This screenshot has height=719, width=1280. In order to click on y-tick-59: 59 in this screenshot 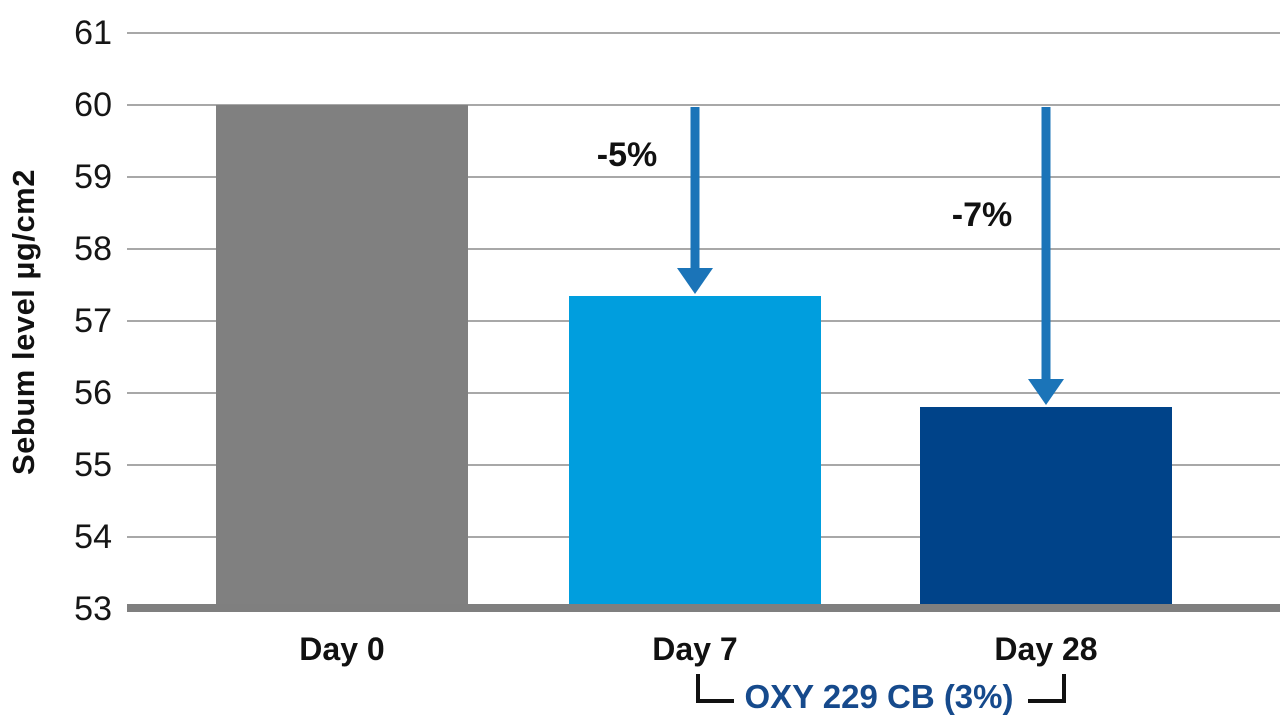, I will do `click(93, 177)`.